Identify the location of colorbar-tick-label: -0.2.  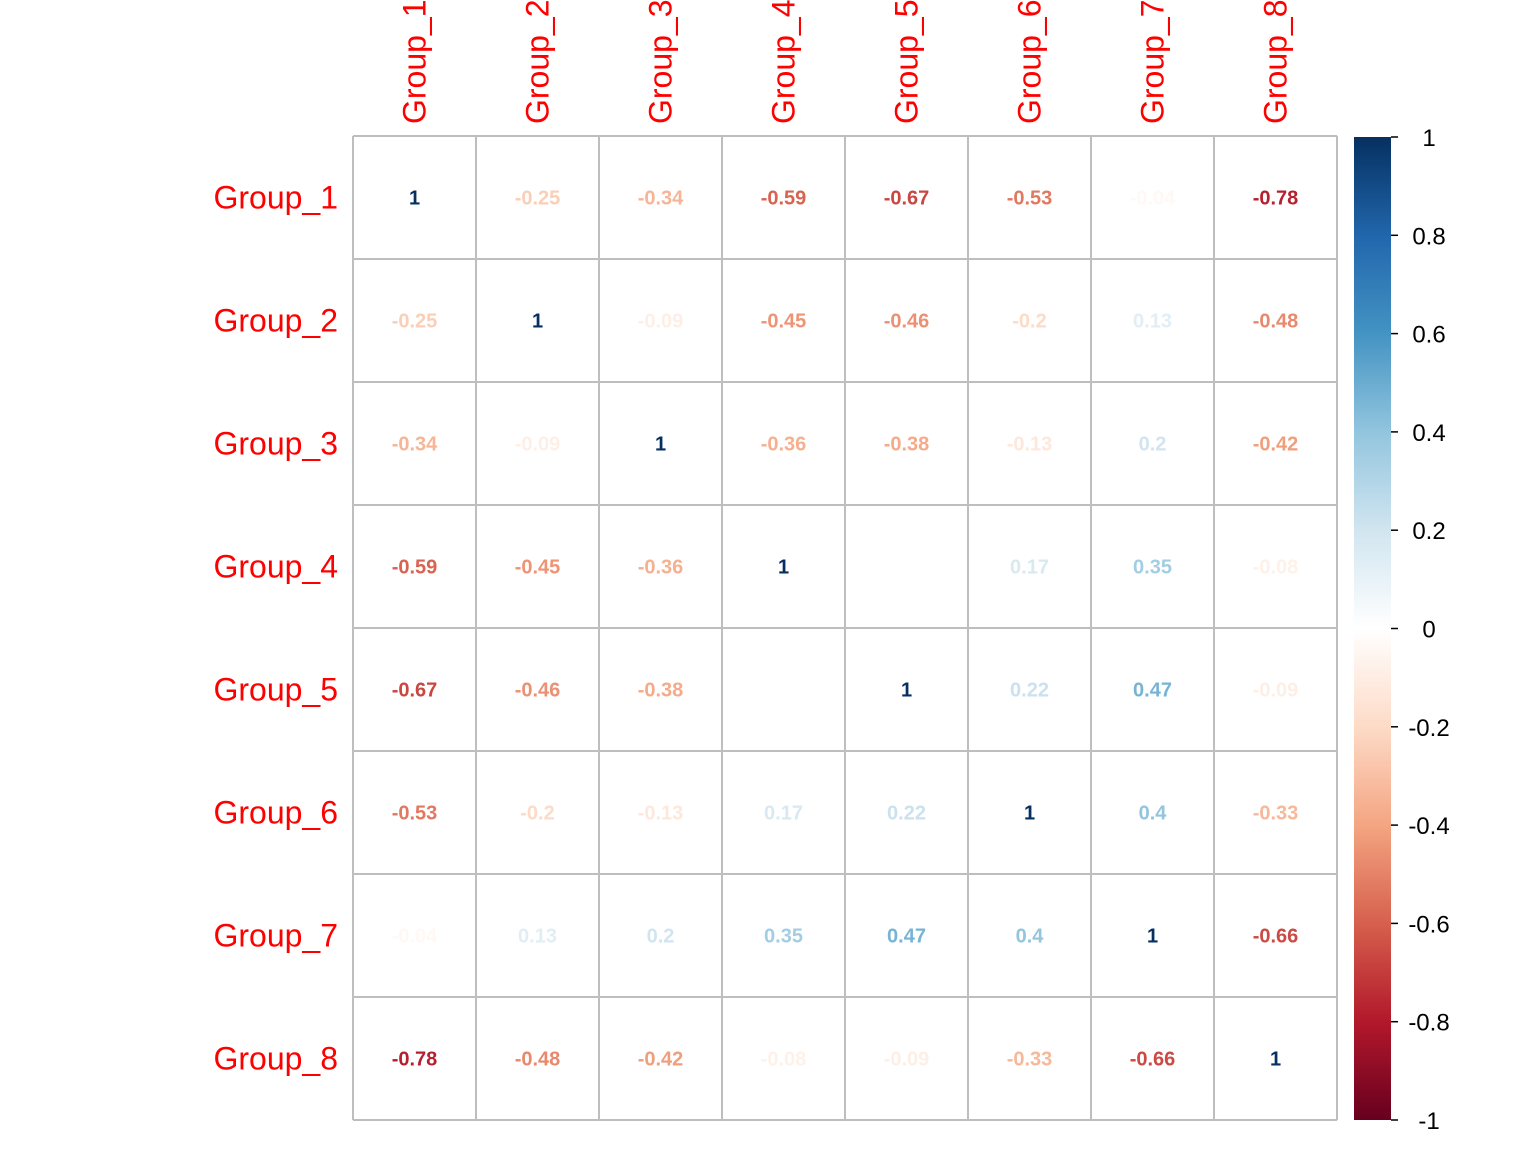
(1428, 728).